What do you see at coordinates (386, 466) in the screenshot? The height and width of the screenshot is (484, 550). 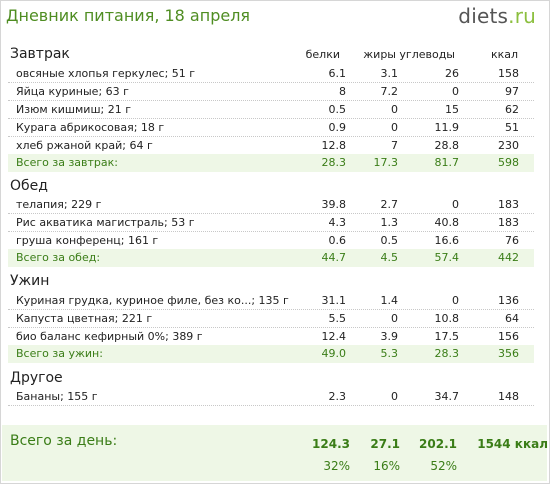 I see `day-total-fat-pct: 16%` at bounding box center [386, 466].